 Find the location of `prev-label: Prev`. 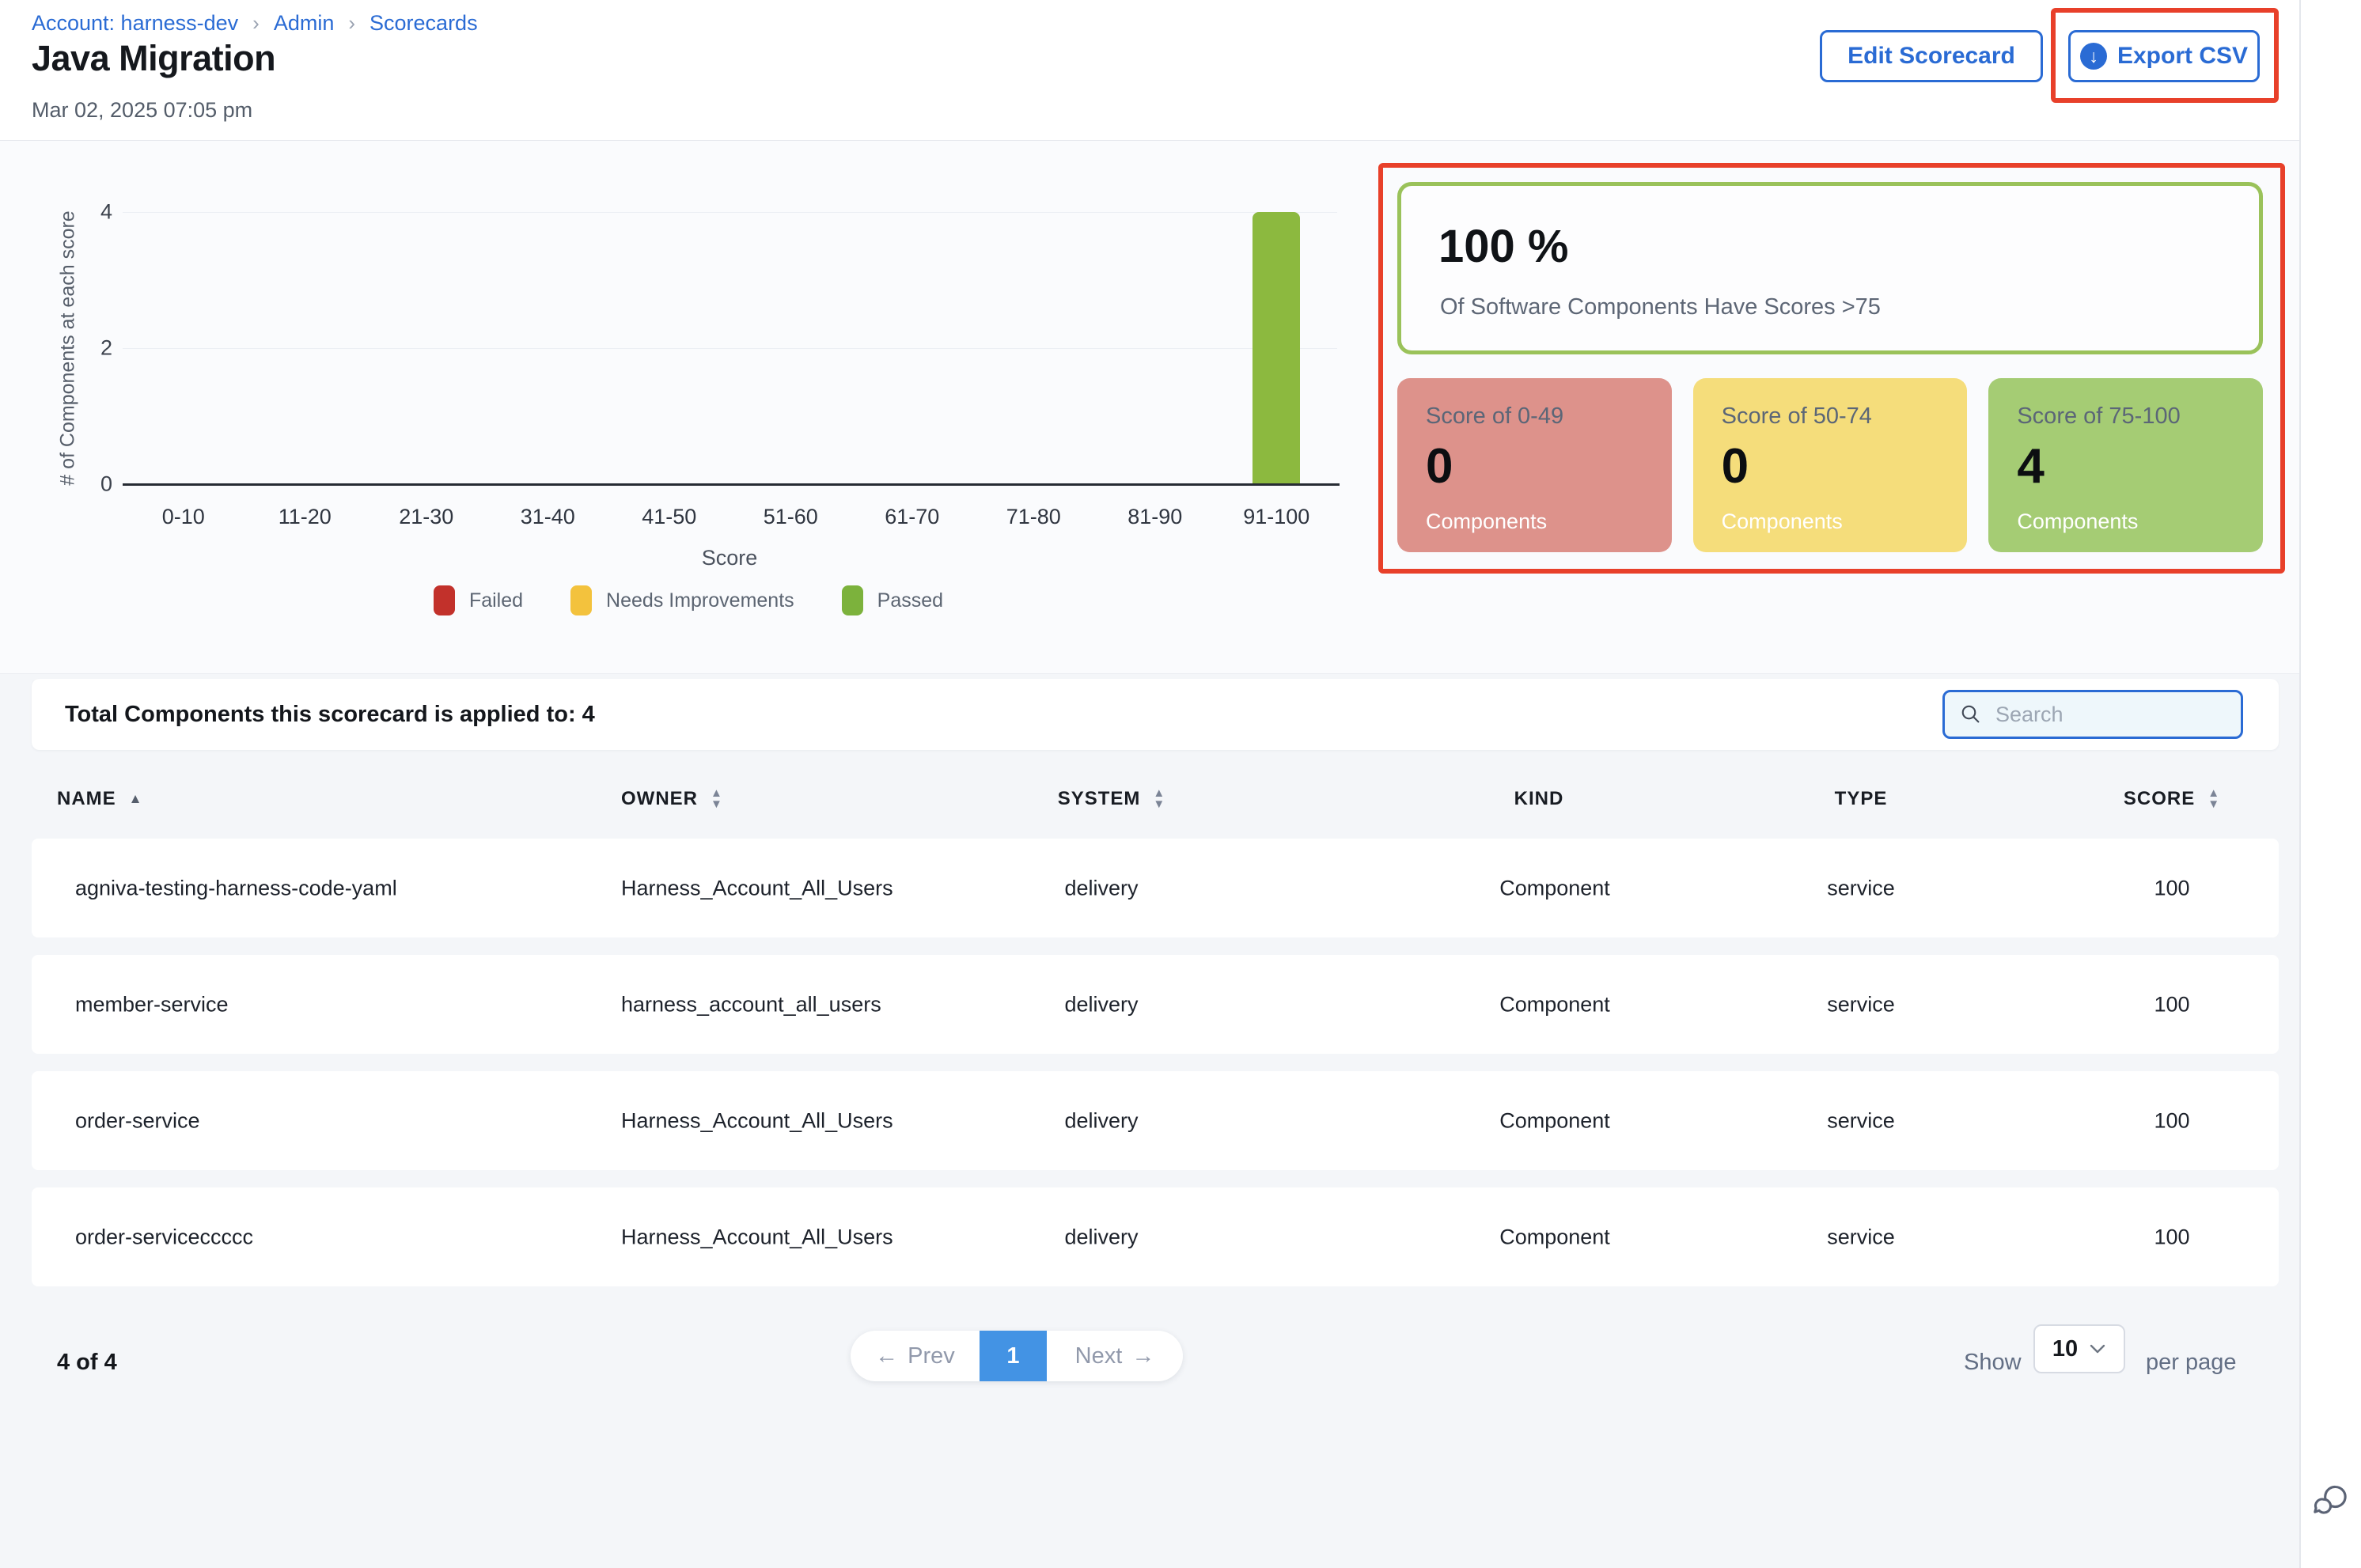

prev-label: Prev is located at coordinates (932, 1356).